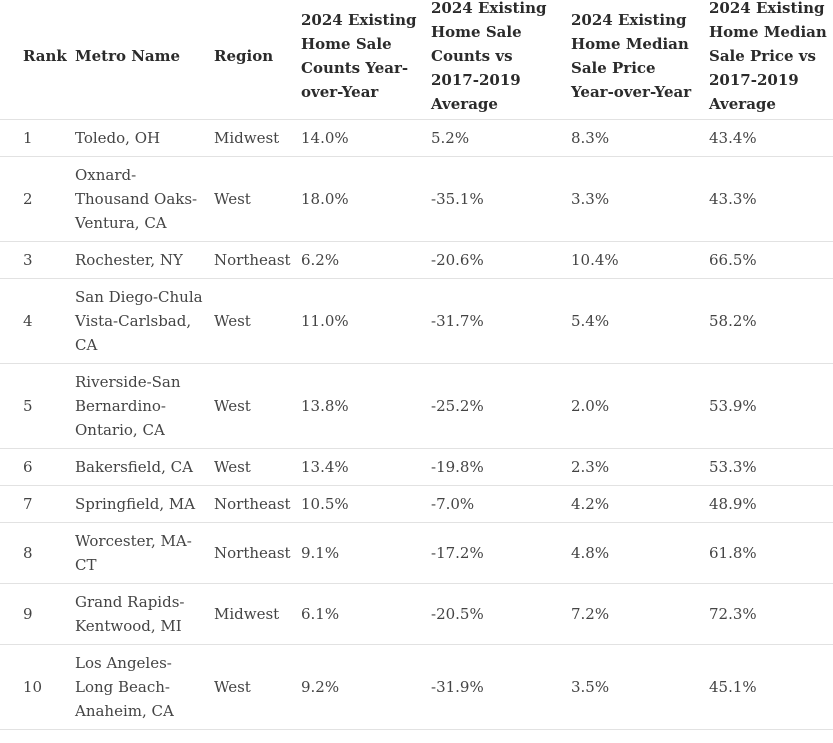 The width and height of the screenshot is (833, 743). I want to click on cell-sale-counts-yoy: 10.5%, so click(362, 504).